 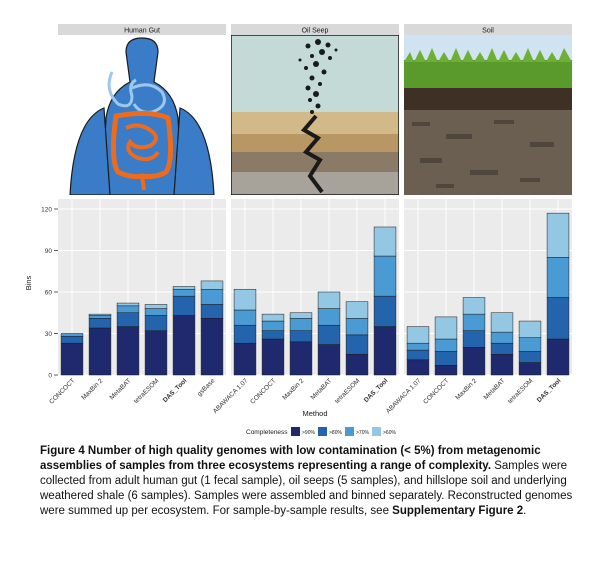 What do you see at coordinates (147, 391) in the screenshot?
I see `x-tick-label-human-gut-tetraesom: tetraESOM` at bounding box center [147, 391].